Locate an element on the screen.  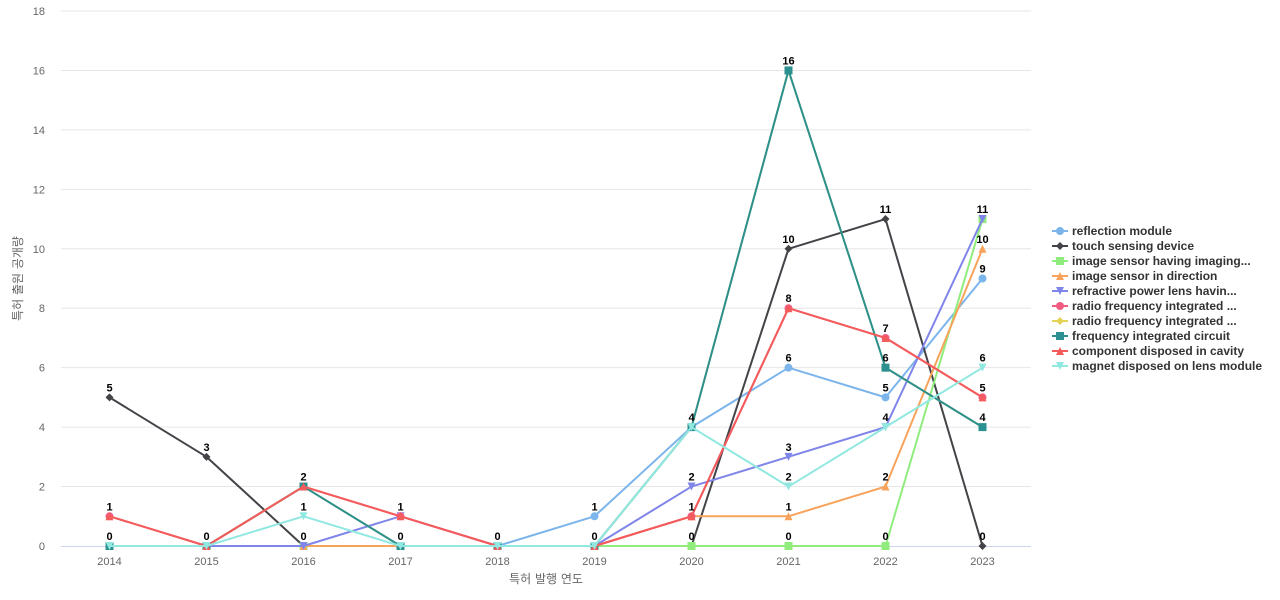
x-tick-label: 2018 is located at coordinates (497, 562).